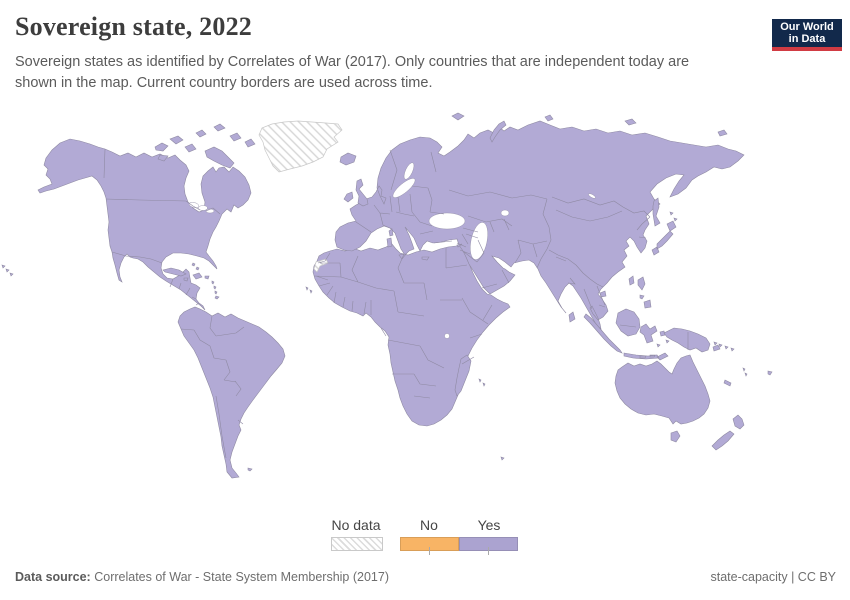  I want to click on region-british-isles, so click(356, 192).